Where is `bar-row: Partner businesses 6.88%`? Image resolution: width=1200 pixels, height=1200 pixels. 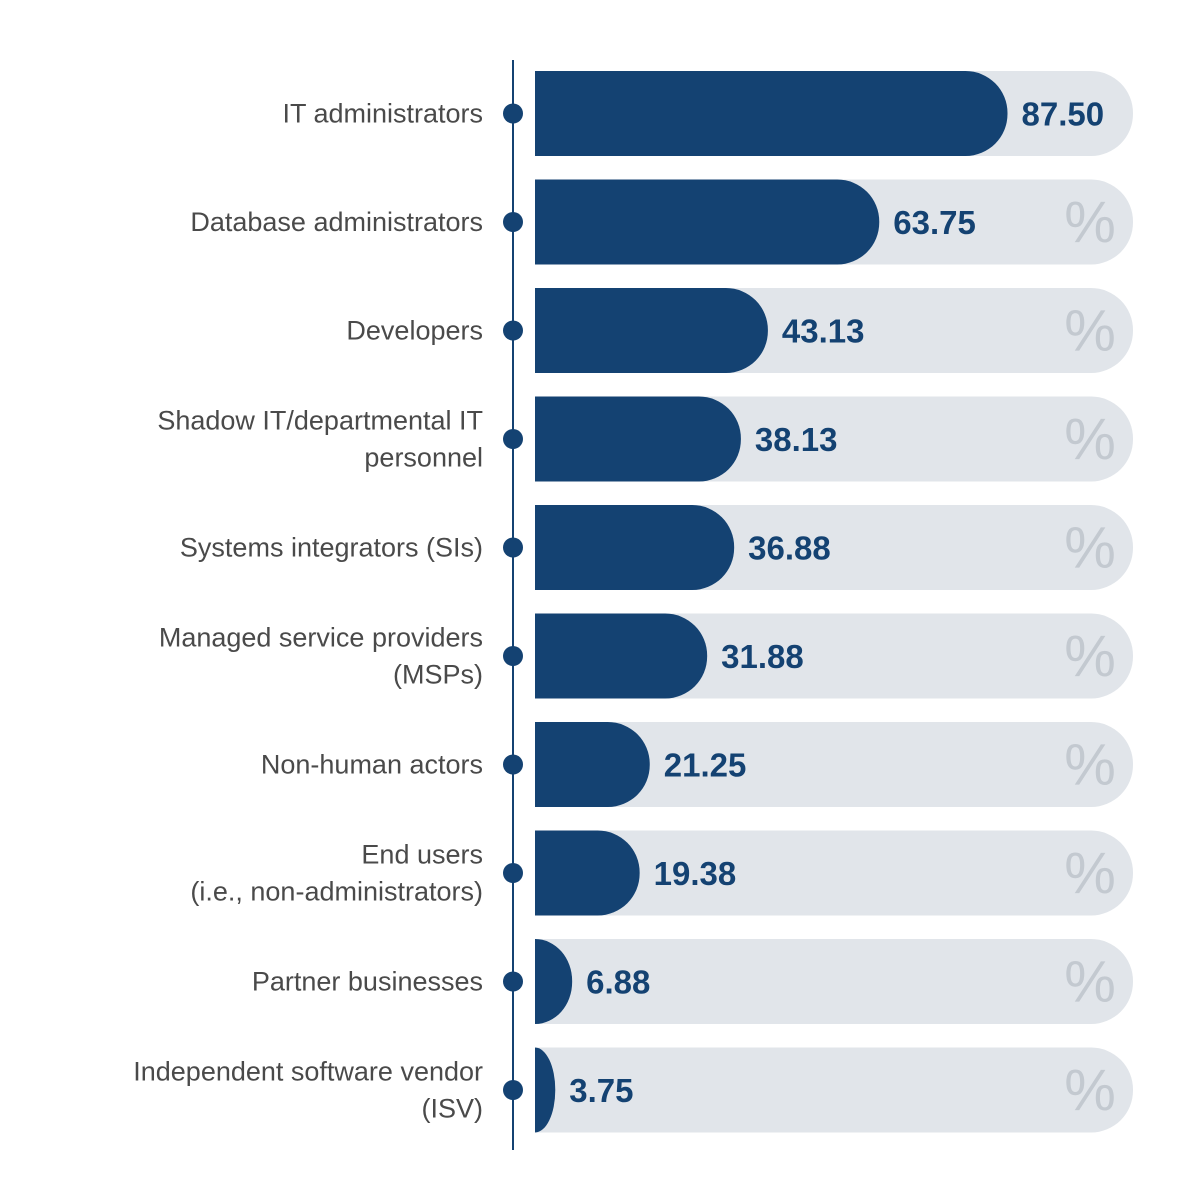
bar-row: Partner businesses 6.88% is located at coordinates (692, 981).